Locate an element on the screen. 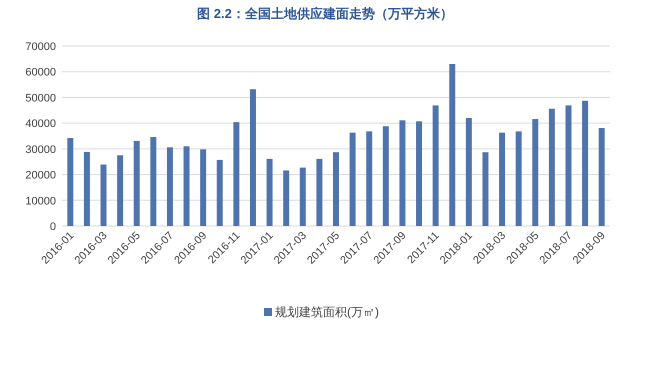 This screenshot has height=371, width=650. y-tick-label: 40000 is located at coordinates (40, 124).